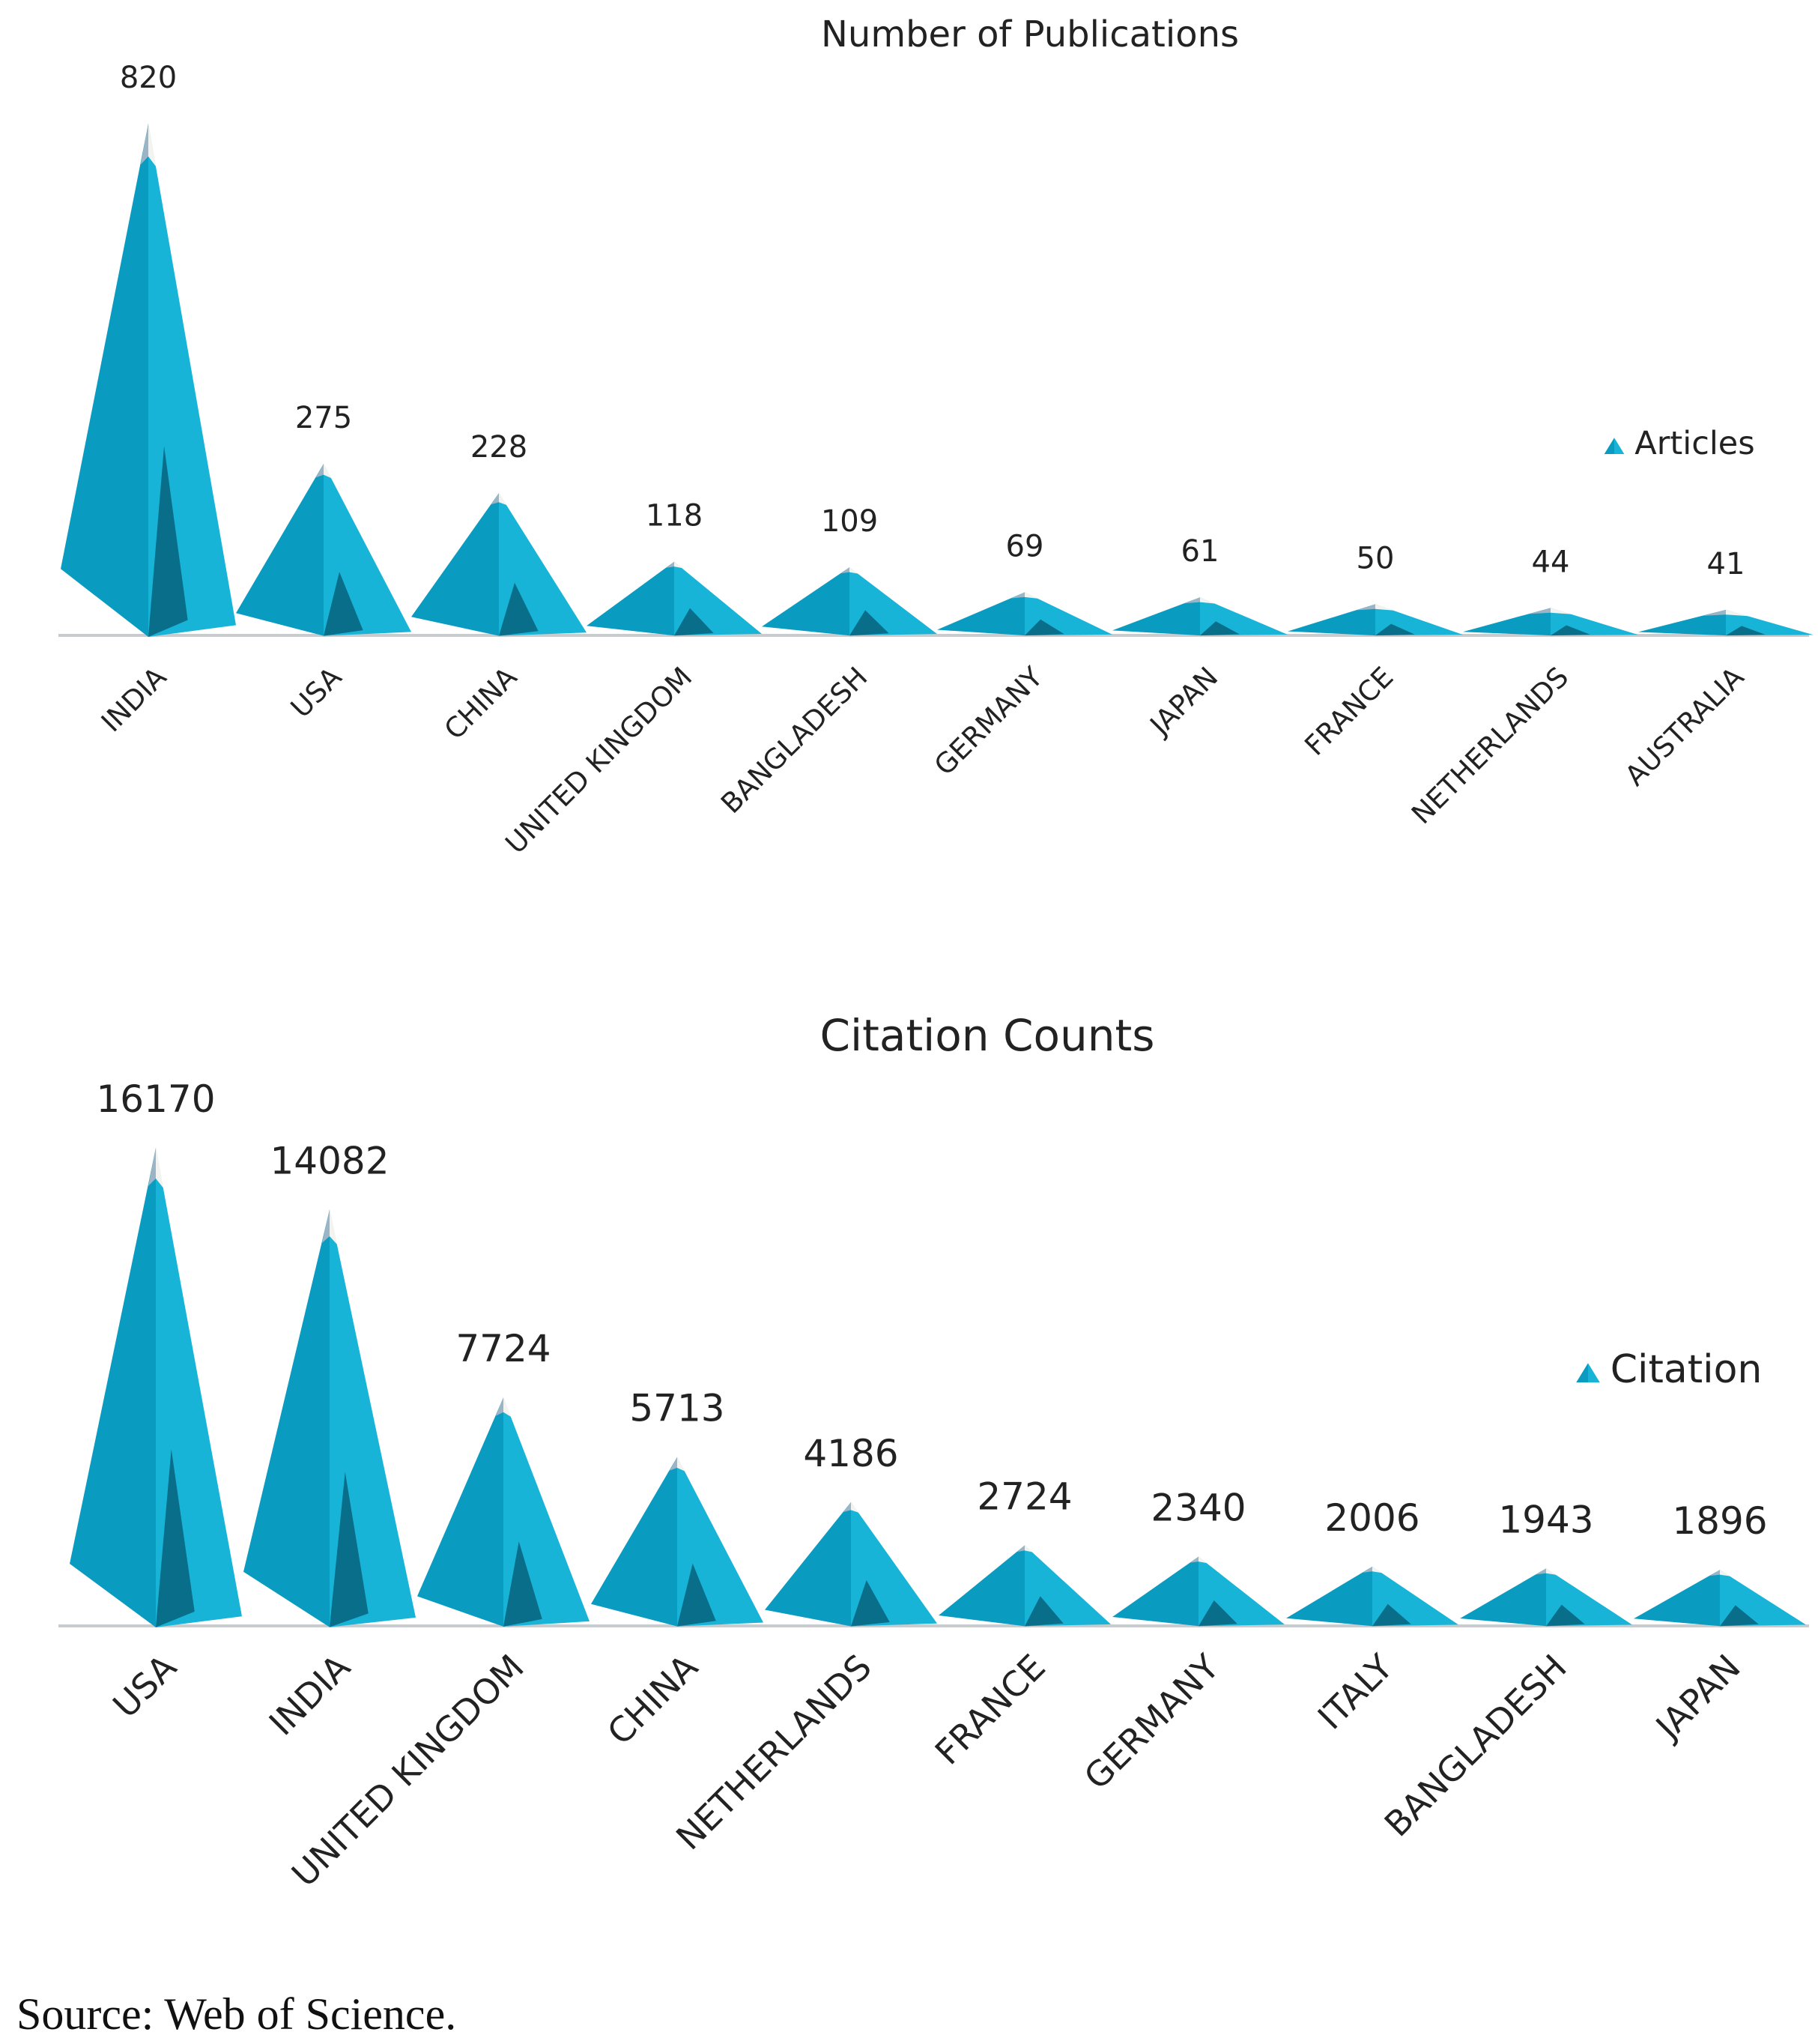  Describe the element at coordinates (987, 1035) in the screenshot. I see `chart-title: Citation Counts` at that location.